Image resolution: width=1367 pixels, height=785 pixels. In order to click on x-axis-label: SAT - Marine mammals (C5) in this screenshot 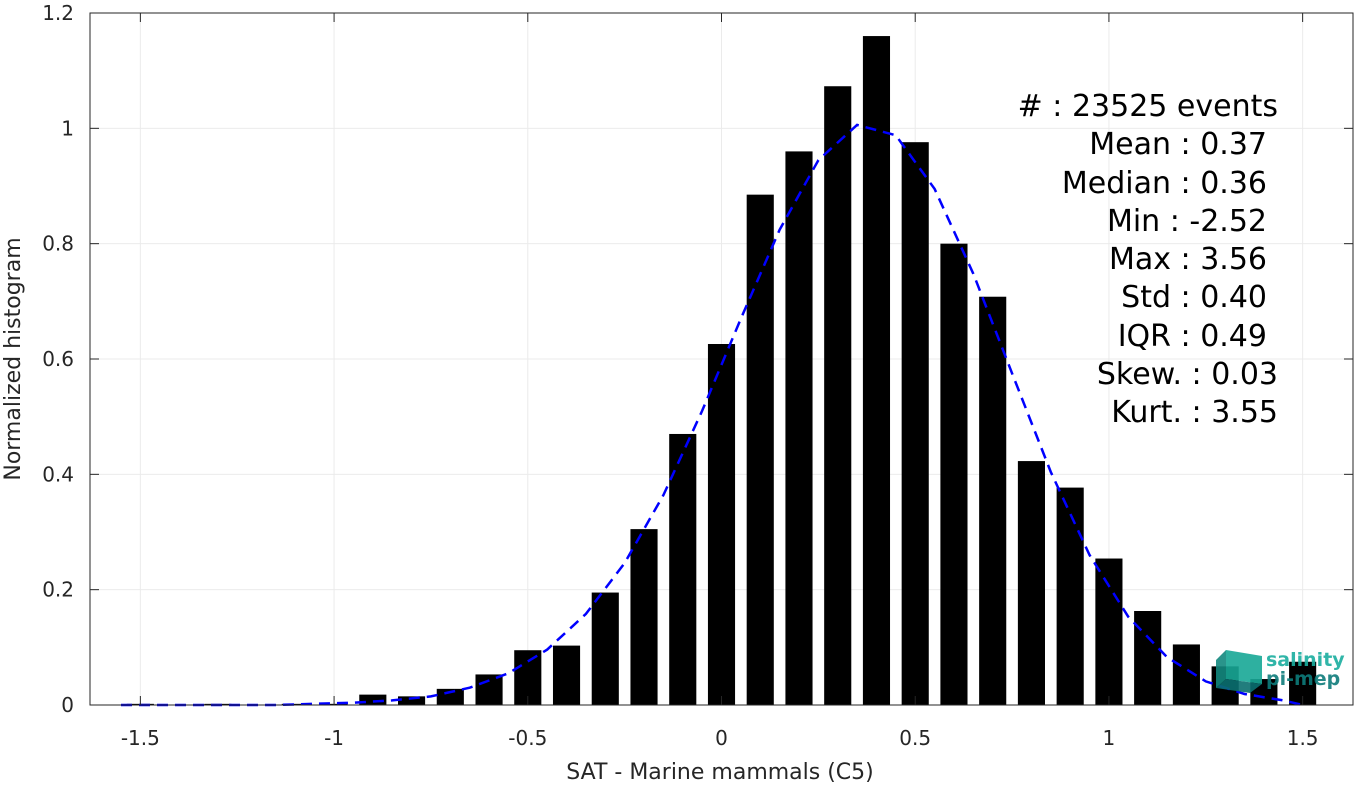, I will do `click(720, 772)`.